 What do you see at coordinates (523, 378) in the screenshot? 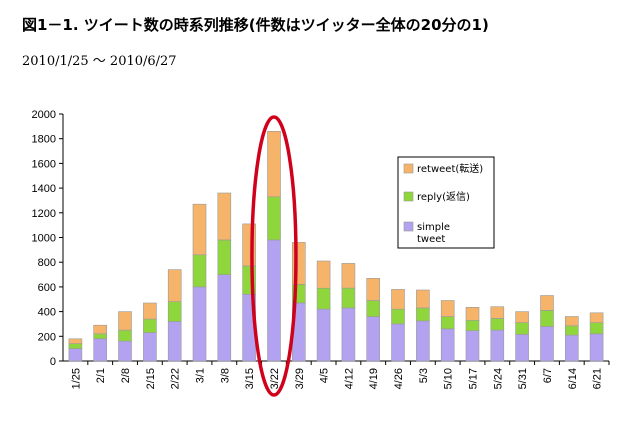
I see `x-tick-label: 5/31` at bounding box center [523, 378].